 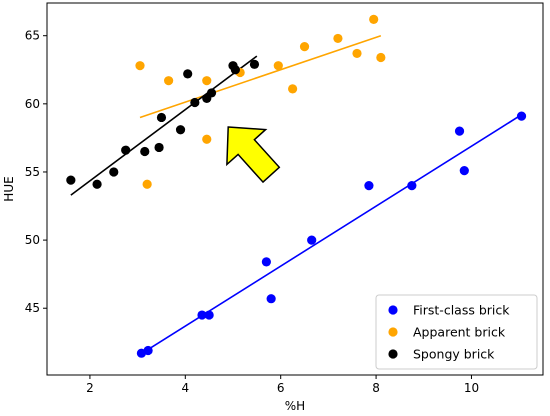 What do you see at coordinates (32, 104) in the screenshot?
I see `y-tick-label: 60` at bounding box center [32, 104].